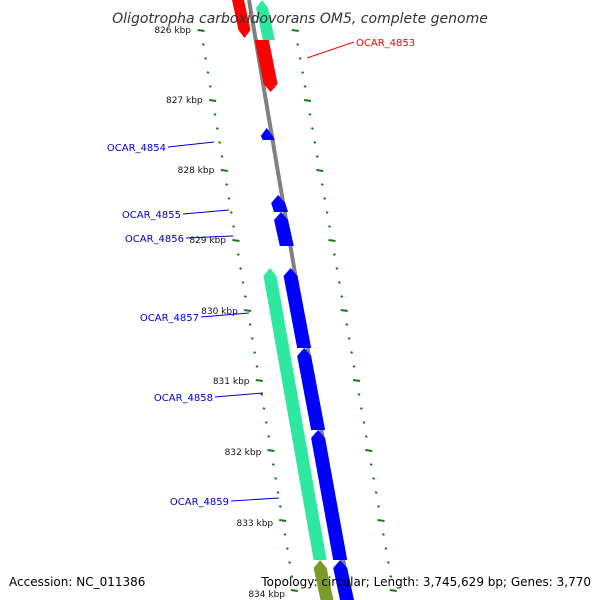 This screenshot has height=600, width=600. I want to click on kbp-label: 833 kbp, so click(254, 524).